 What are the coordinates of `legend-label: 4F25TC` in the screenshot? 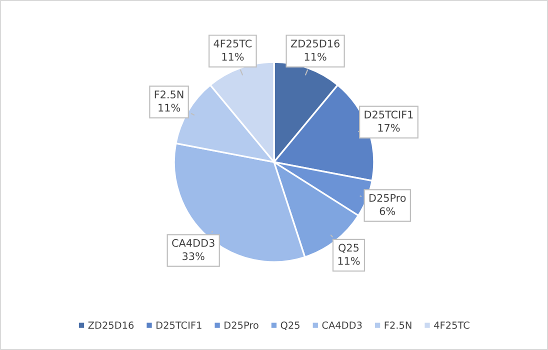 It's located at (452, 325).